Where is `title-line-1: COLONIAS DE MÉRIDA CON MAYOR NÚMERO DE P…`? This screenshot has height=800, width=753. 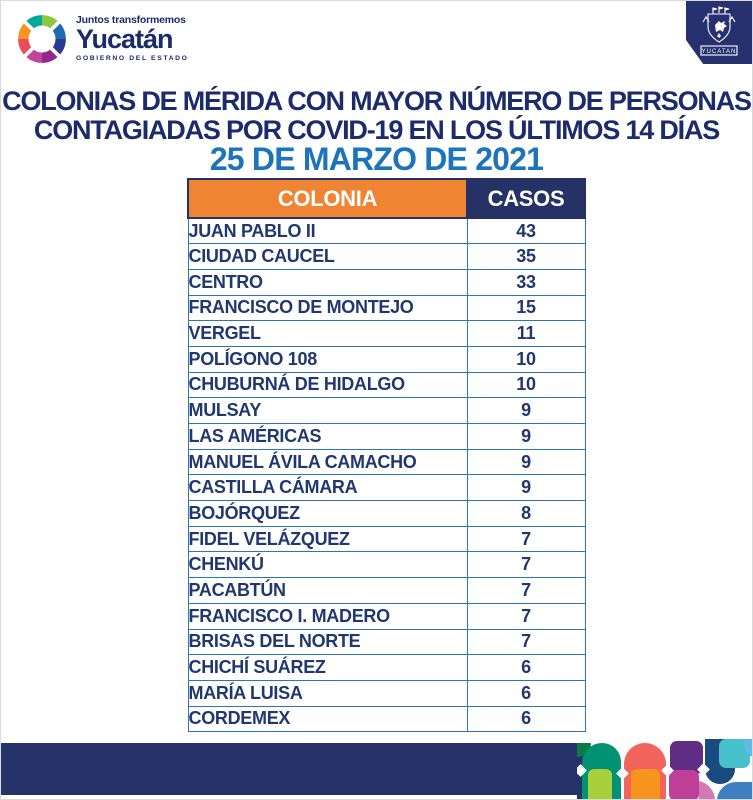 title-line-1: COLONIAS DE MÉRIDA CON MAYOR NÚMERO DE P… is located at coordinates (377, 101).